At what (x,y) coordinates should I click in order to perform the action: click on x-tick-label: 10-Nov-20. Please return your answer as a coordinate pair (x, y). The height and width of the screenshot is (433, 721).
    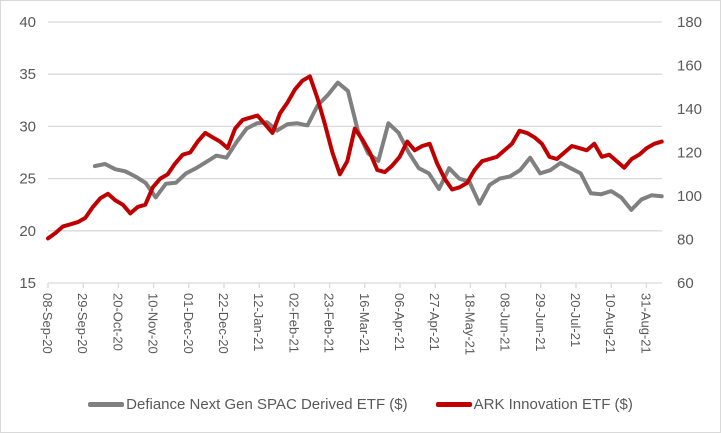
    Looking at the image, I should click on (153, 323).